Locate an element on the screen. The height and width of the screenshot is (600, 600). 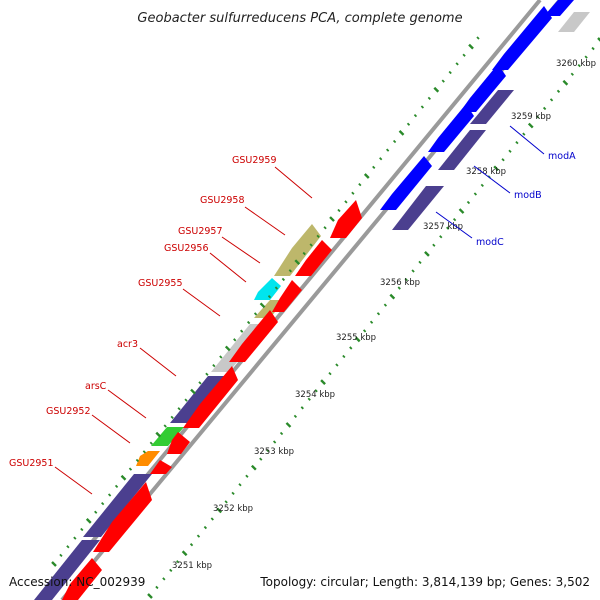
gene-modB is located at coordinates (462, 150).